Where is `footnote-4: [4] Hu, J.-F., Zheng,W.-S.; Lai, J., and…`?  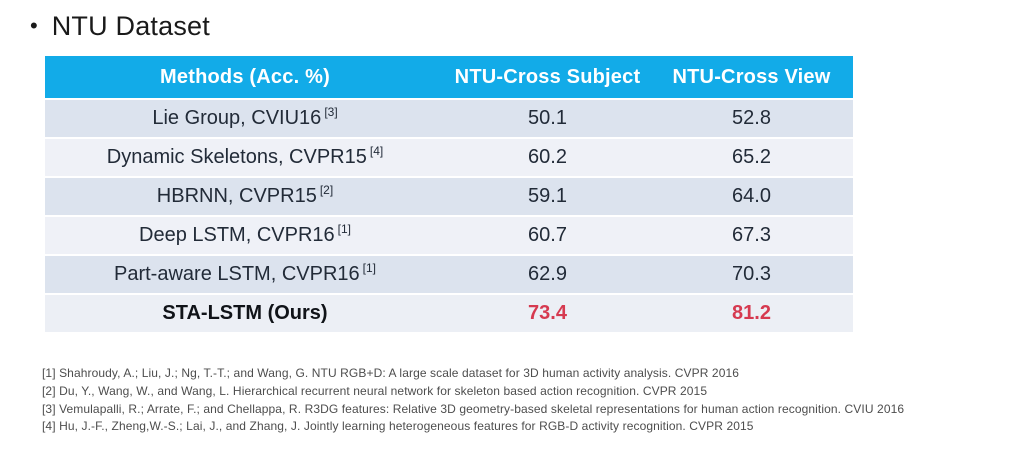
footnote-4: [4] Hu, J.-F., Zheng,W.-S.; Lai, J., and… is located at coordinates (398, 426).